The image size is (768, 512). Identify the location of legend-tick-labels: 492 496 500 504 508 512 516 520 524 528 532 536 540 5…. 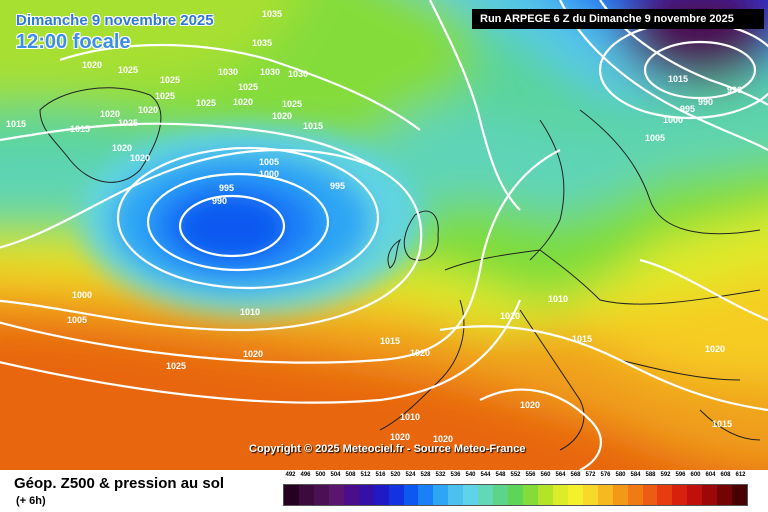
(515, 478).